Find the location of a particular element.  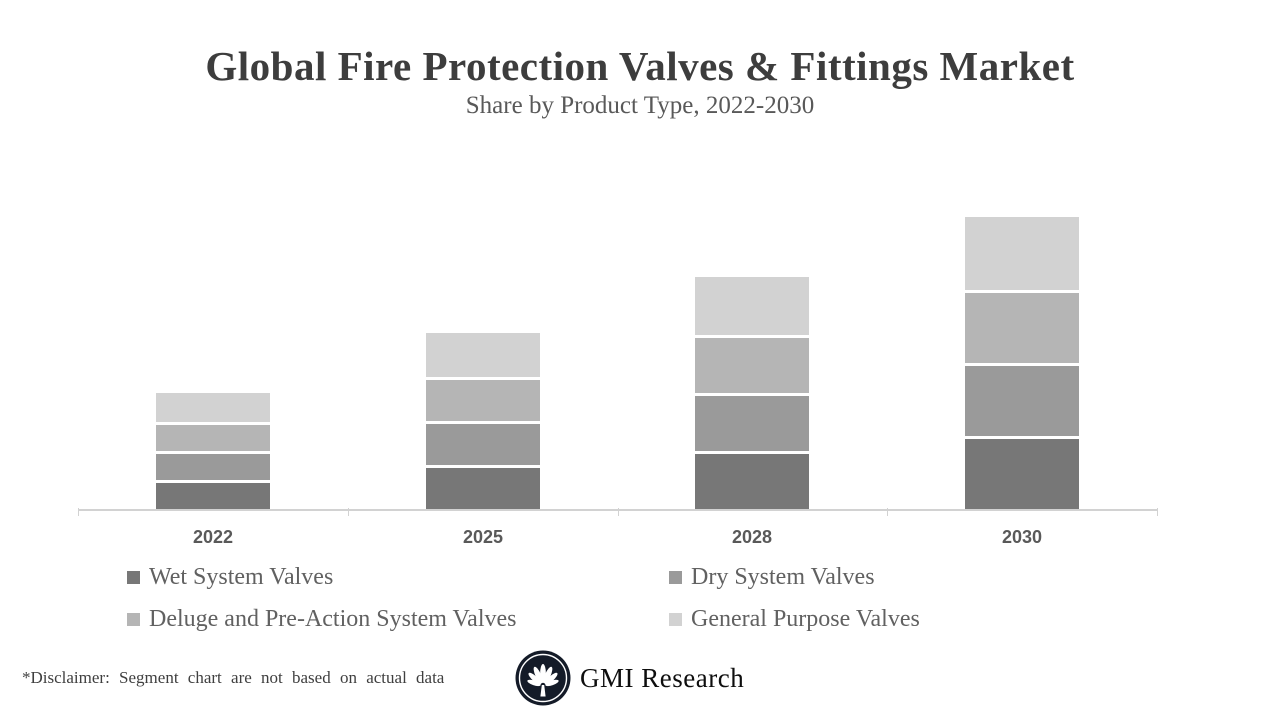

legend-item-dry-system-valves: Dry System Valves is located at coordinates (794, 577).